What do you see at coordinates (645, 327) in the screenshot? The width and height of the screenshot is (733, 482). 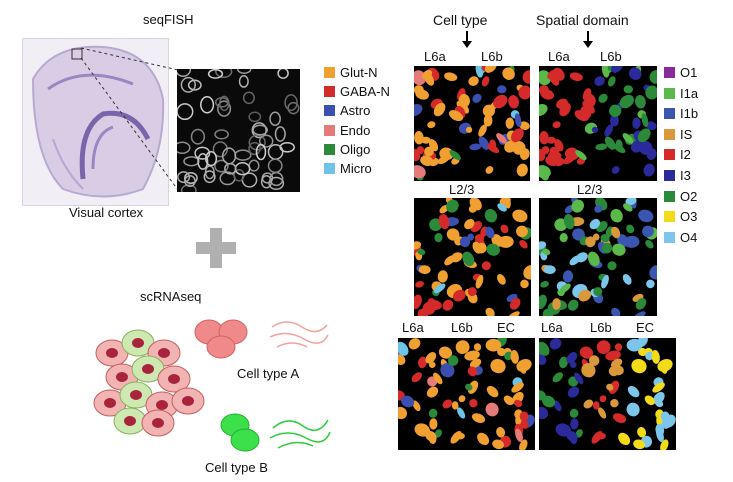 I see `row3-right-label-c: EC` at bounding box center [645, 327].